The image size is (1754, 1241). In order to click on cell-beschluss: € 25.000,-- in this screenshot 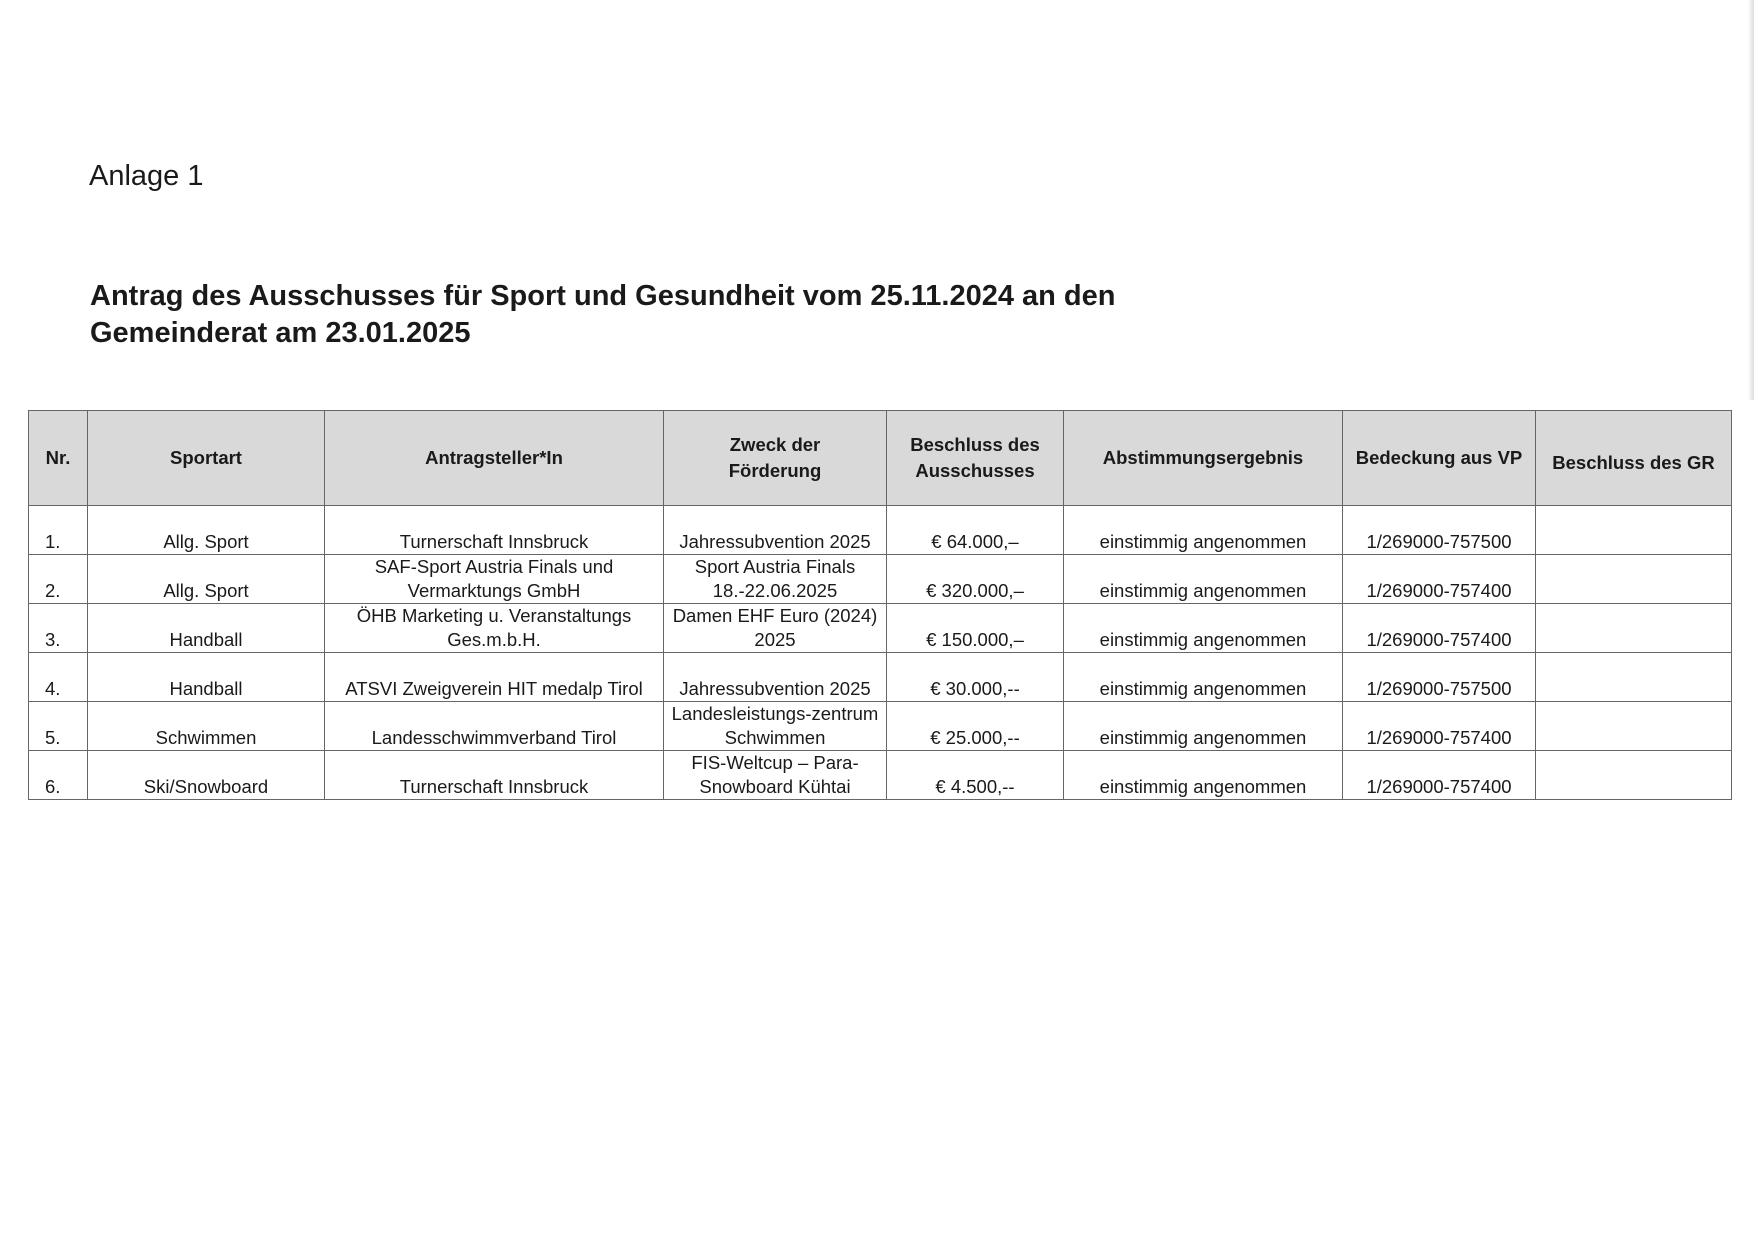, I will do `click(975, 726)`.